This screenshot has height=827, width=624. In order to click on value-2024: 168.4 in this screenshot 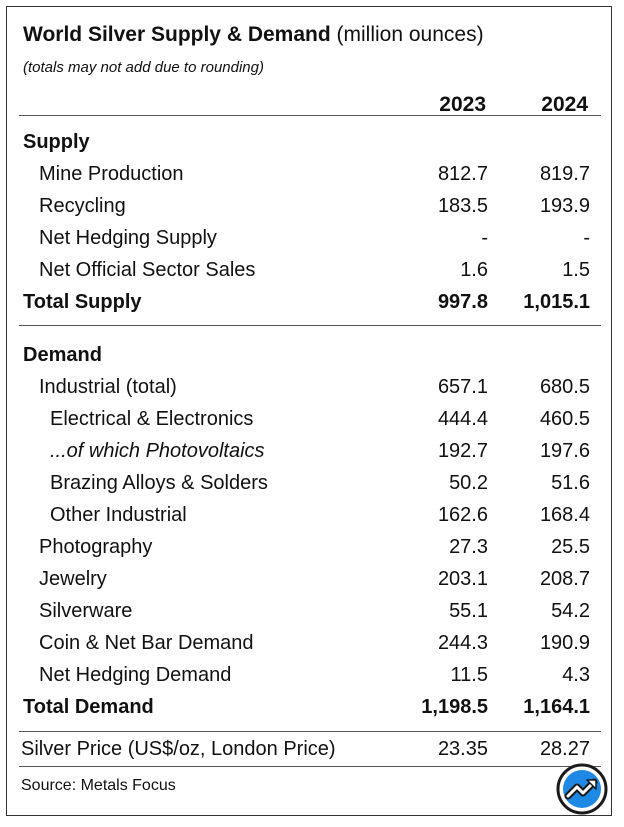, I will do `click(564, 515)`.